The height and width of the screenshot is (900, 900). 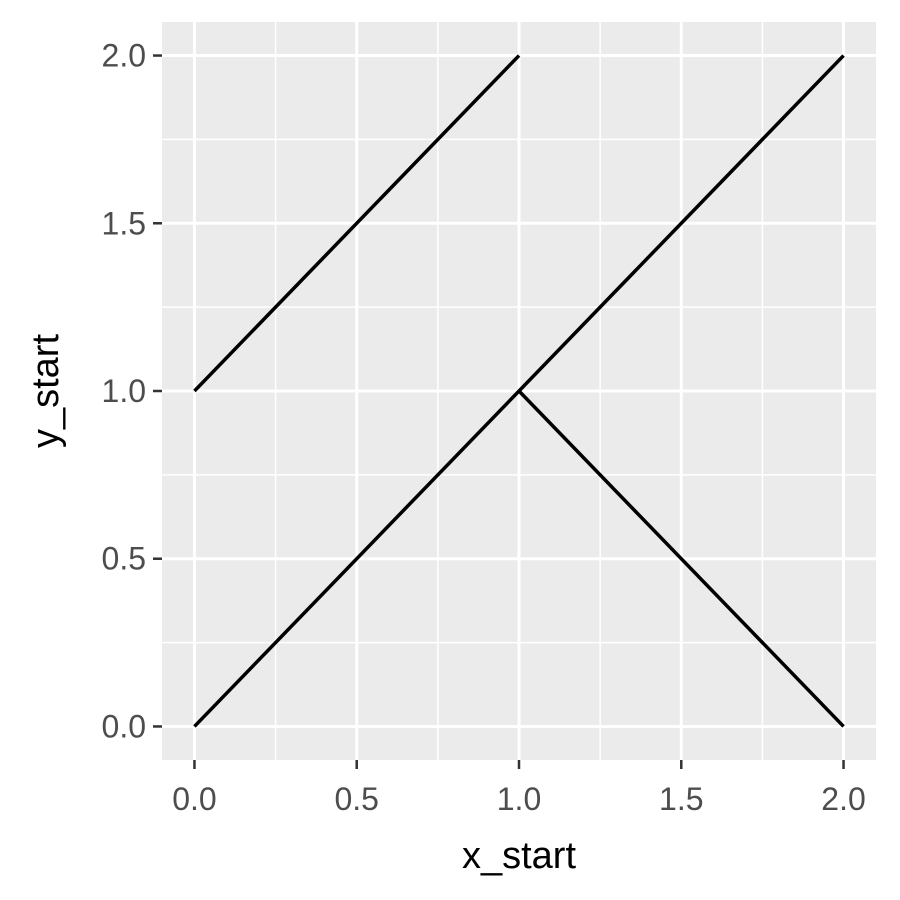 What do you see at coordinates (124, 391) in the screenshot?
I see `y-tick-label: 1.0` at bounding box center [124, 391].